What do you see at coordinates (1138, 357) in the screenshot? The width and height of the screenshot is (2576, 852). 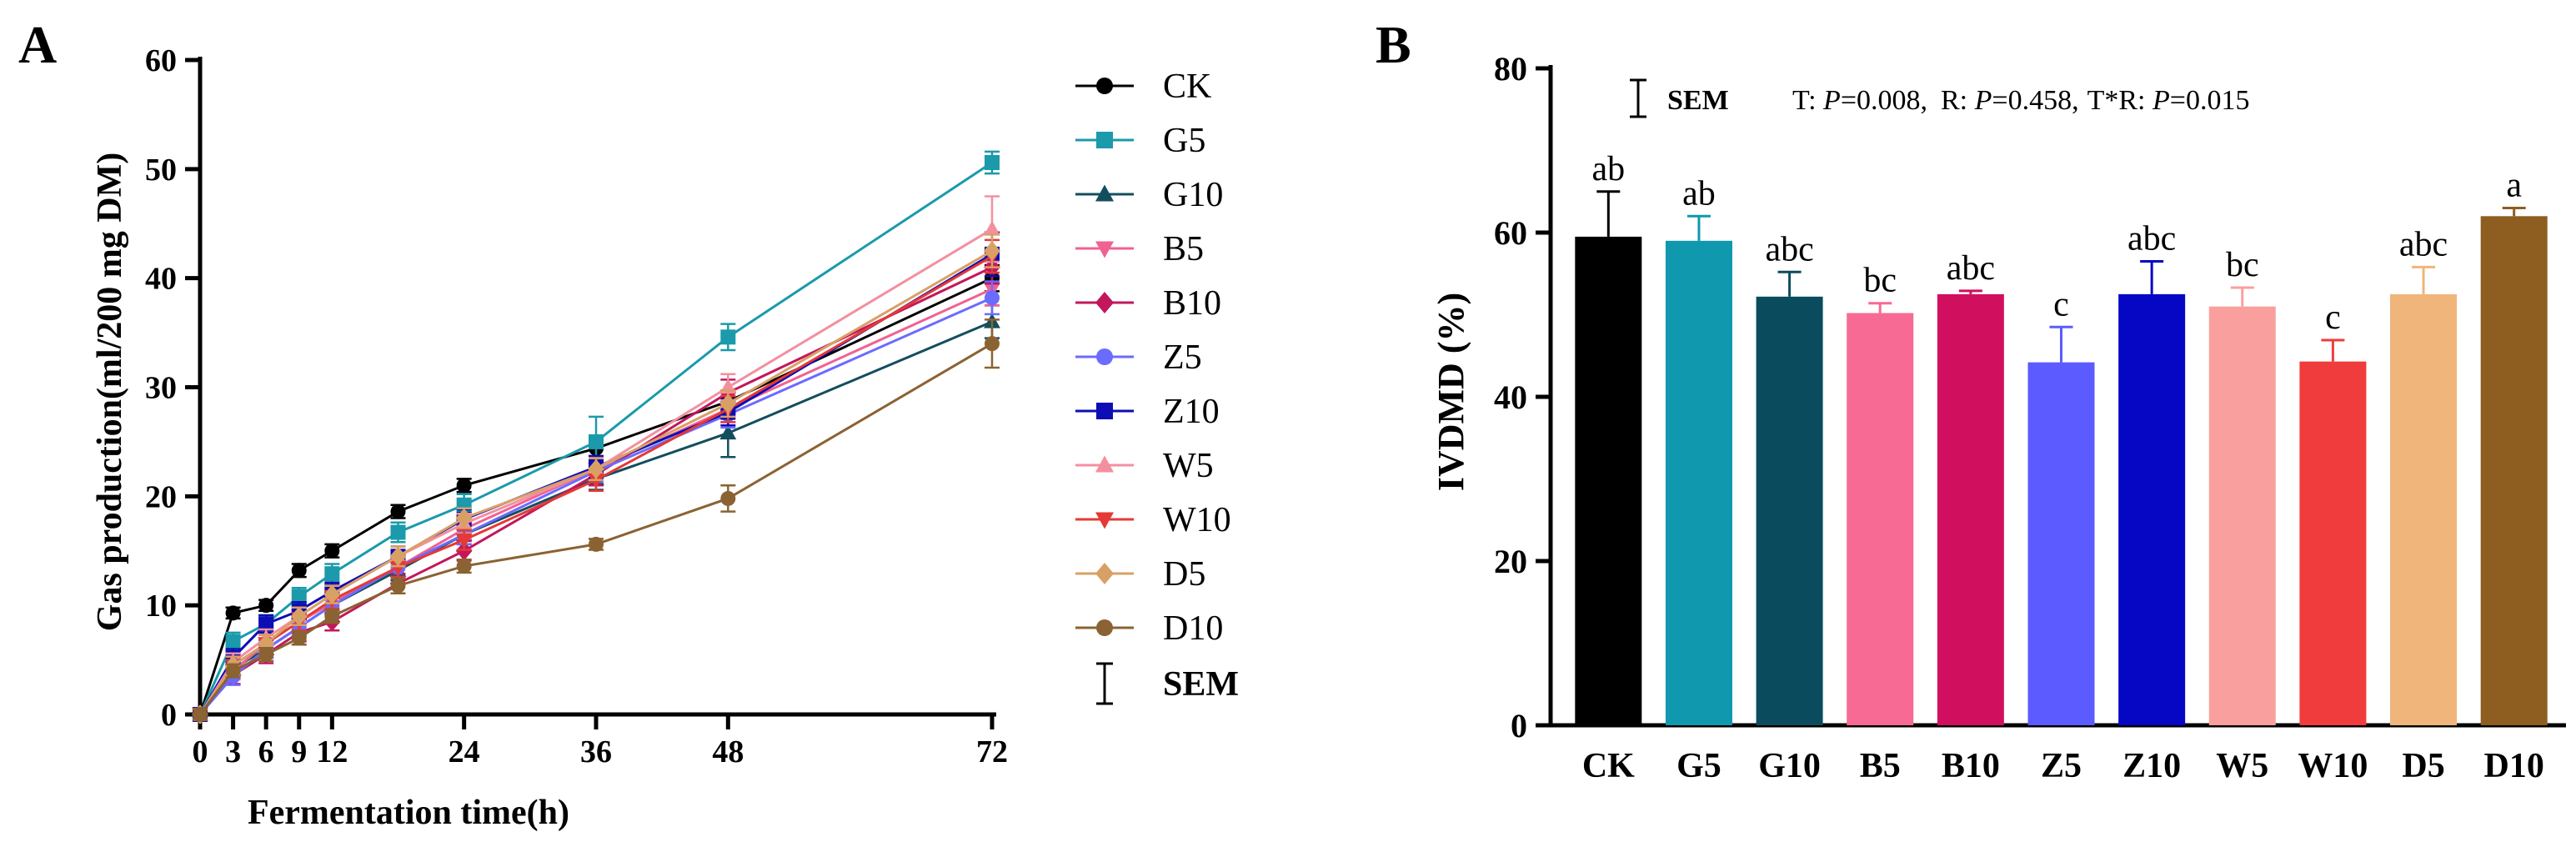 I see `legend-item-z5: Z5` at bounding box center [1138, 357].